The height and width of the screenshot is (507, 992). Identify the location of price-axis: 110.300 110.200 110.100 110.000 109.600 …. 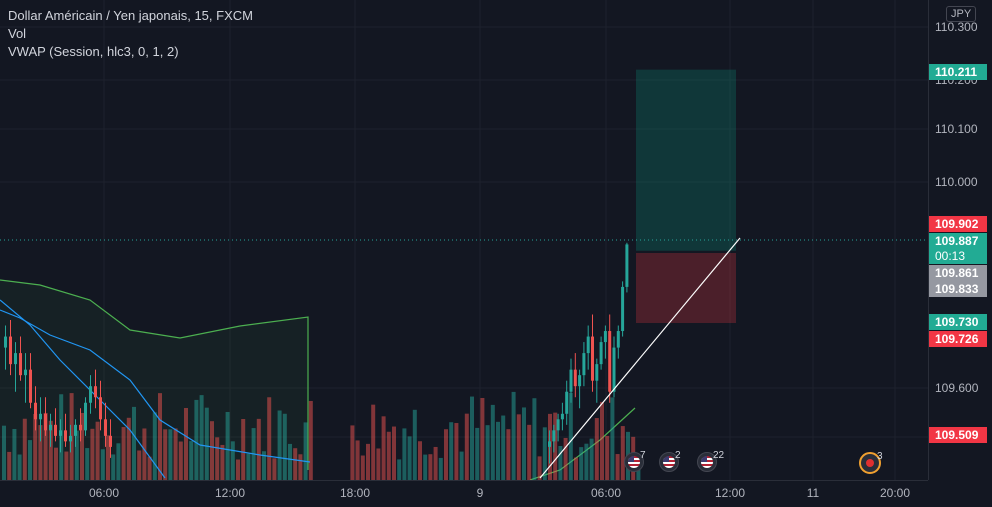
(960, 240).